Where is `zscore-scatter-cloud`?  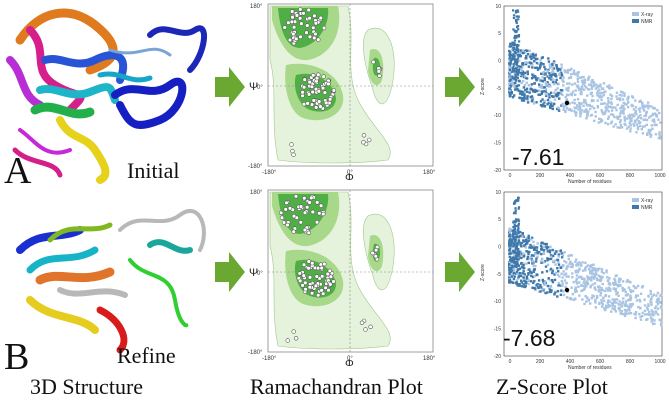 zscore-scatter-cloud is located at coordinates (585, 74).